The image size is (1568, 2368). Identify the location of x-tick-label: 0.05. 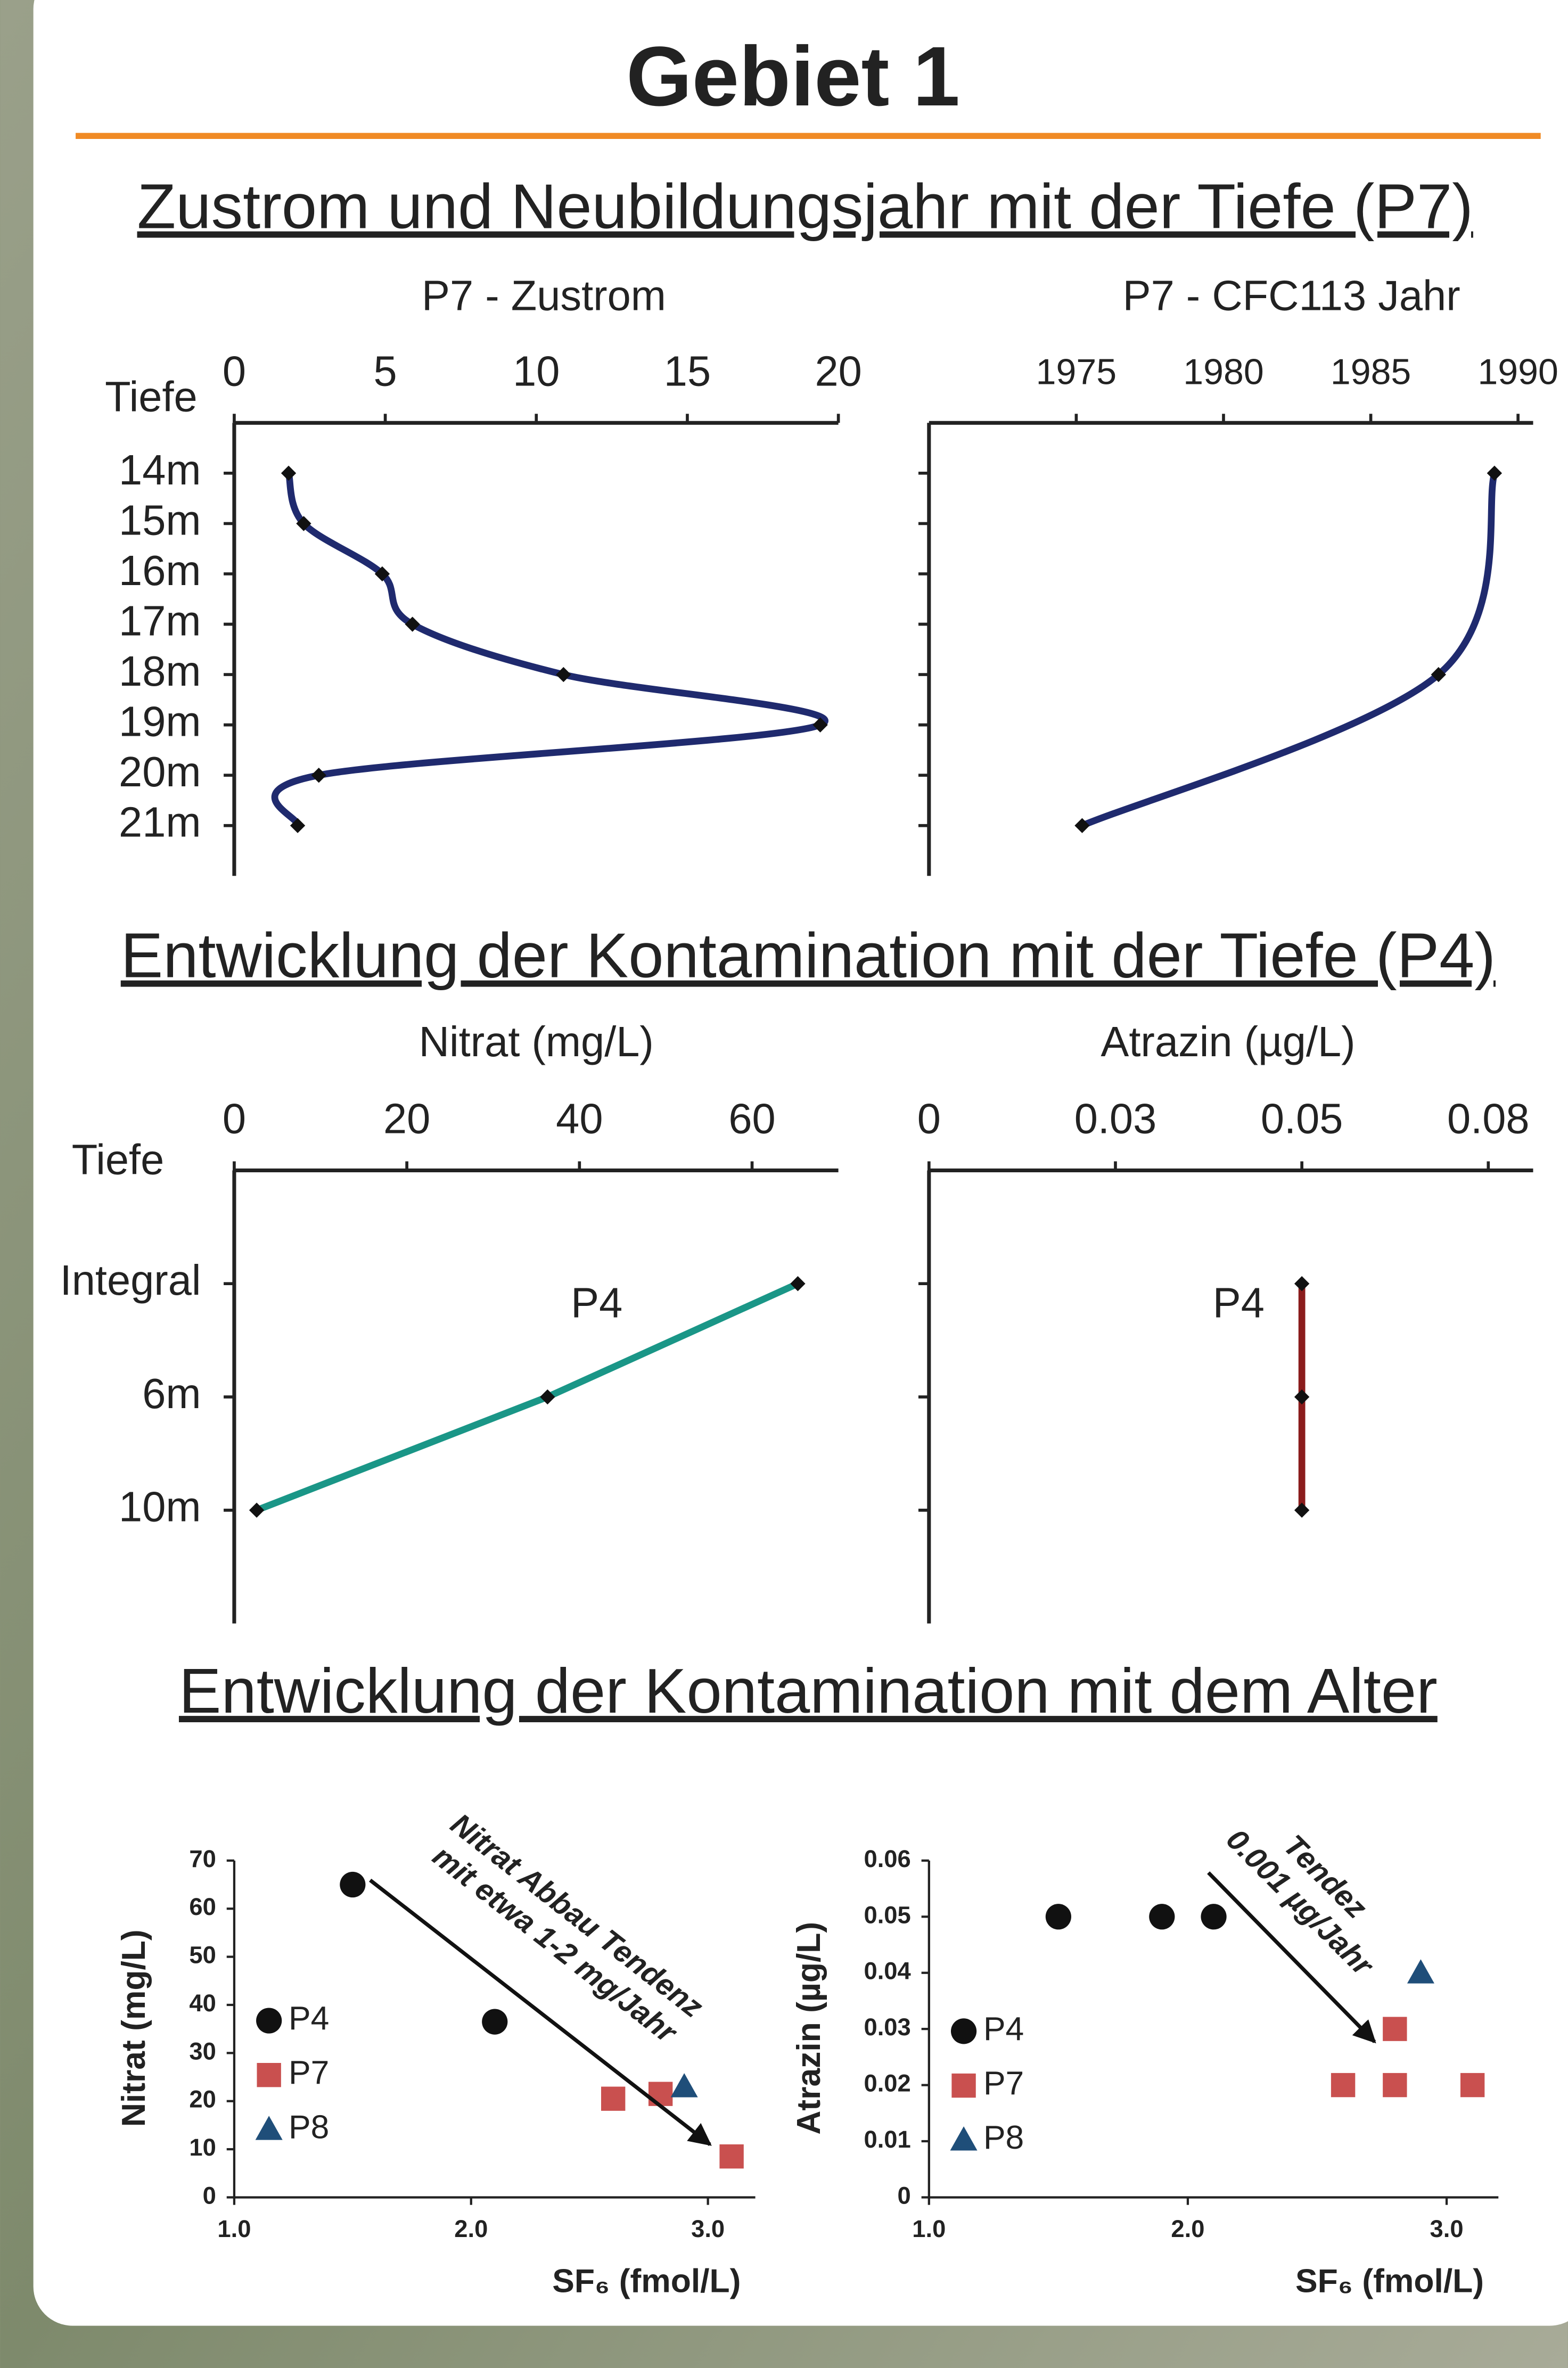
(1302, 1118).